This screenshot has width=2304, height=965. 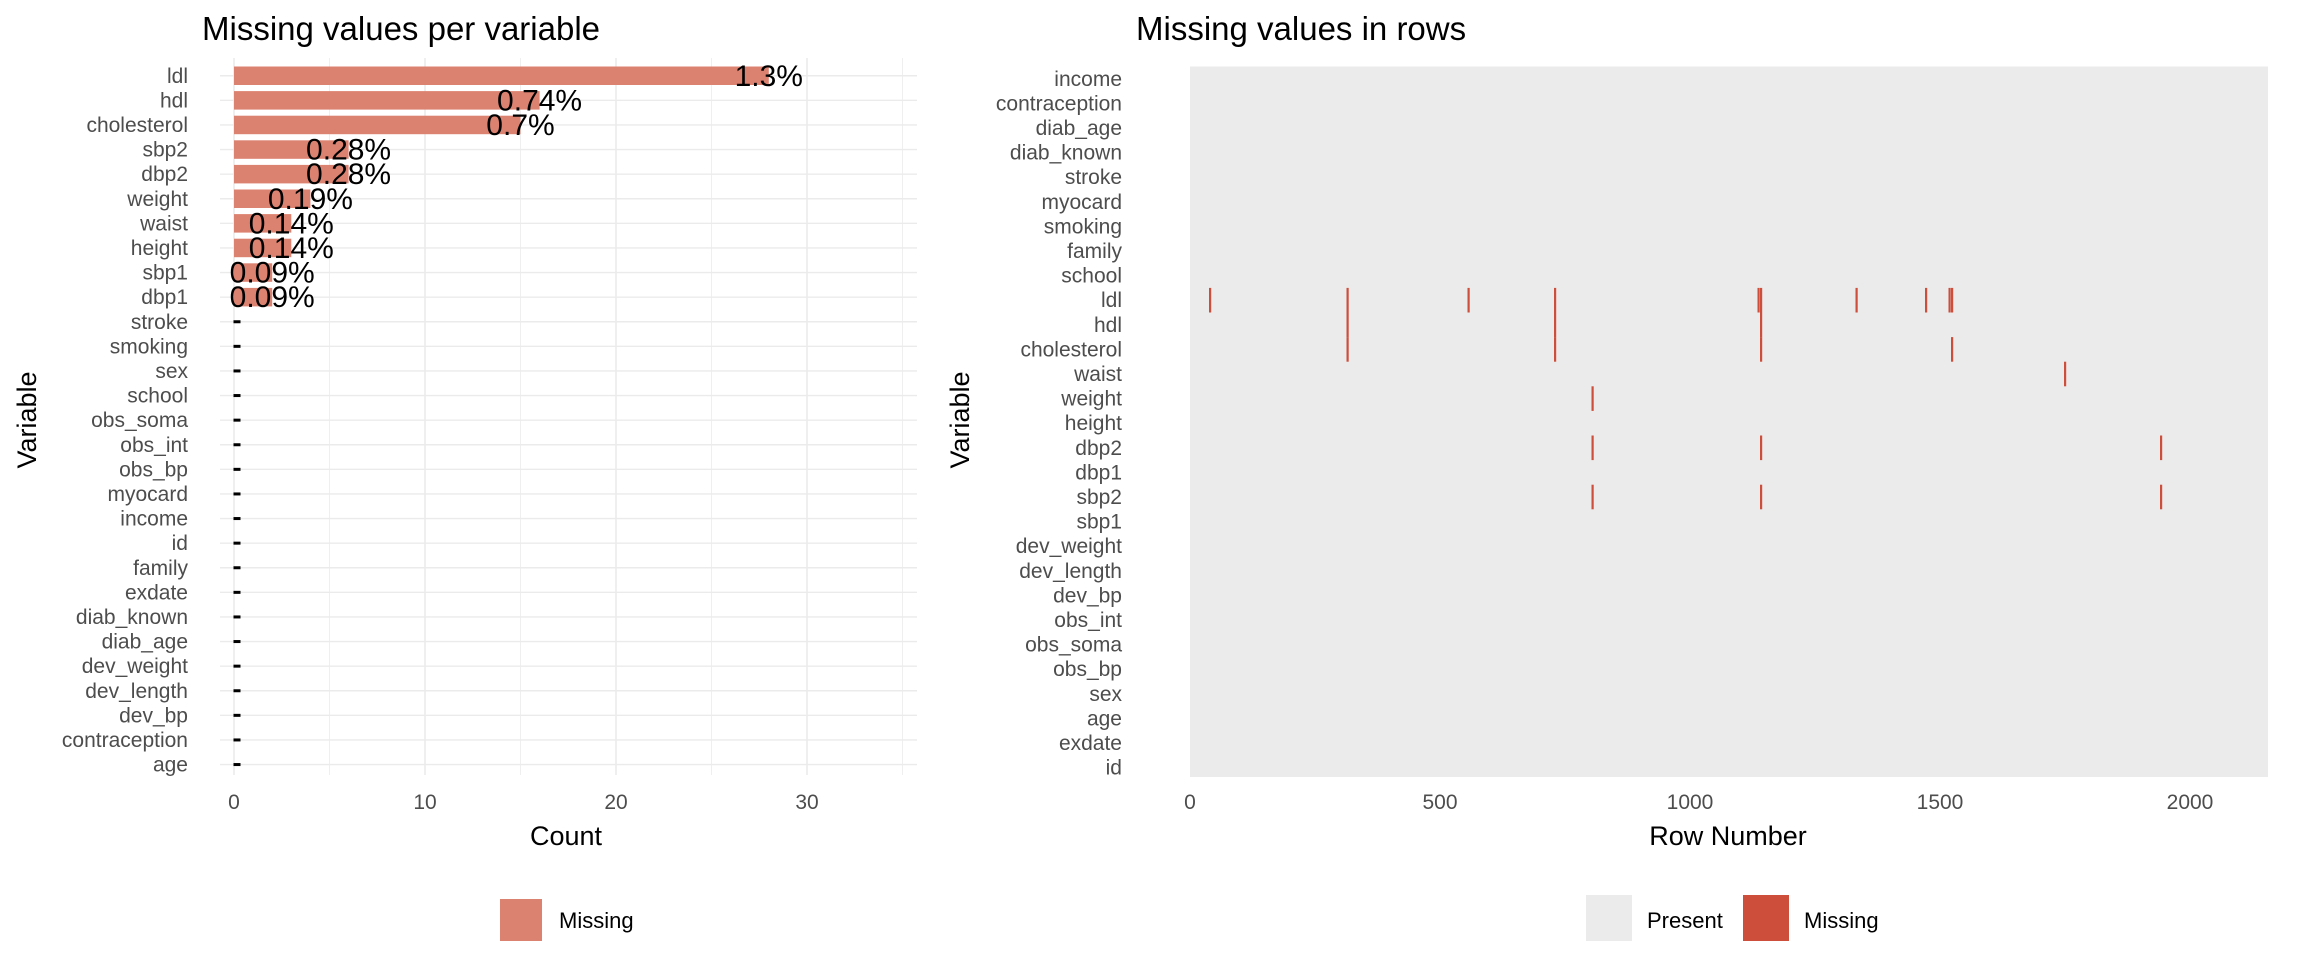 I want to click on zero-bar-diab_known, so click(x=237, y=617).